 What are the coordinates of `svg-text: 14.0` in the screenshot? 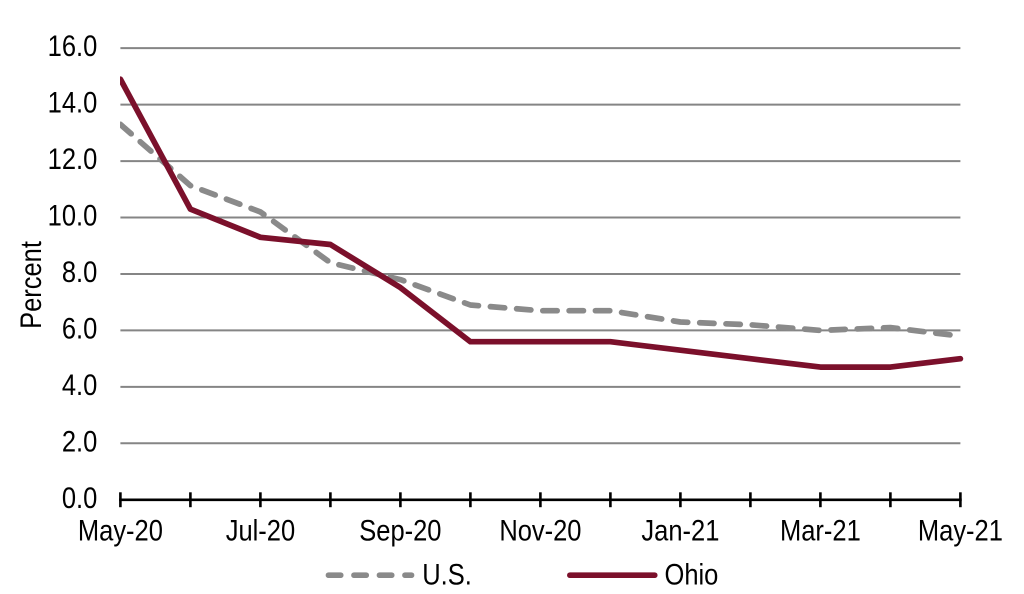 It's located at (73, 102).